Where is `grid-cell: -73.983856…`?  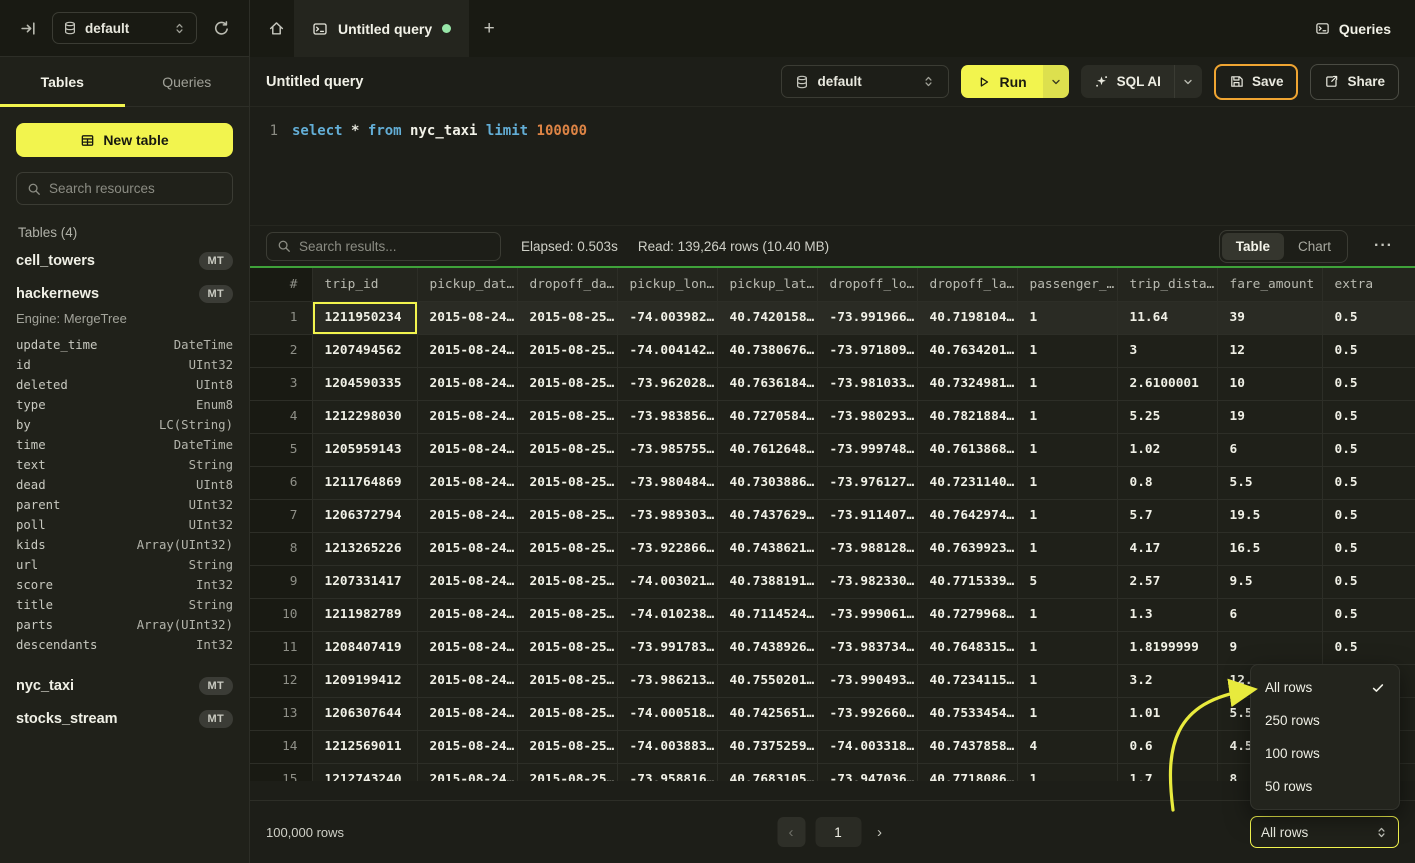 grid-cell: -73.983856… is located at coordinates (667, 417).